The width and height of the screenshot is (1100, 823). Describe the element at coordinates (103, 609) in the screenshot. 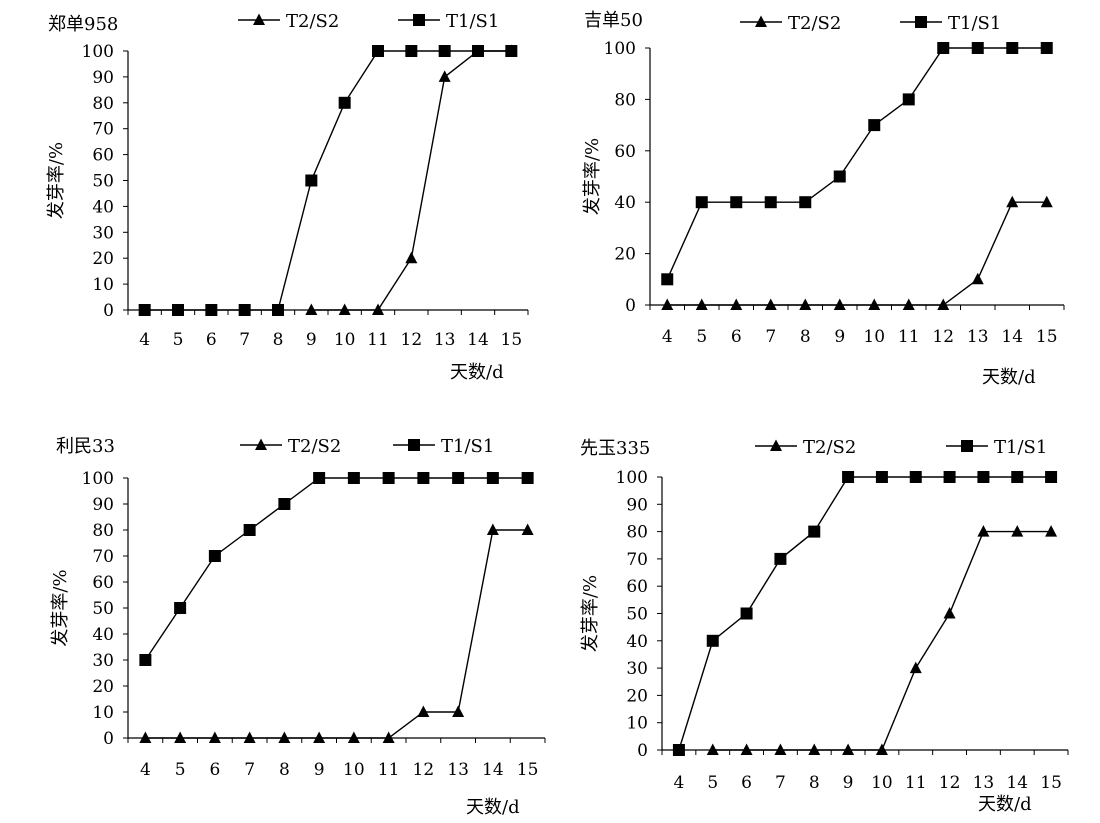

I see `y-tick-label: 50` at that location.